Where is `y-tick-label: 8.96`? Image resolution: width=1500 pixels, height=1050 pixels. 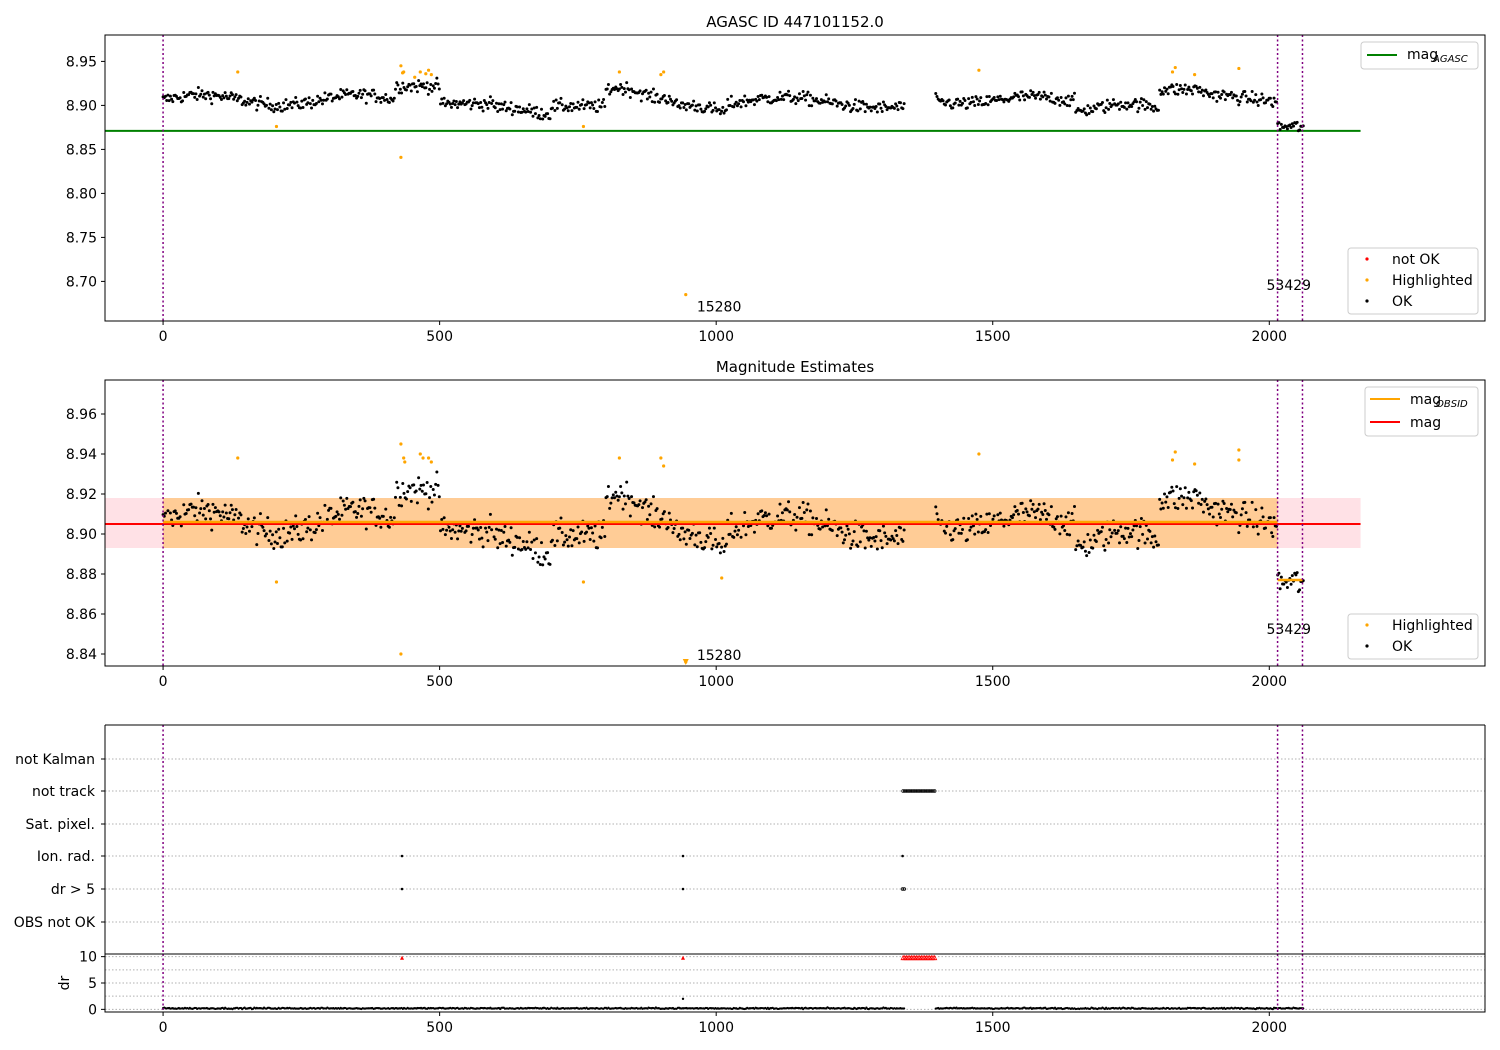 y-tick-label: 8.96 is located at coordinates (81, 415).